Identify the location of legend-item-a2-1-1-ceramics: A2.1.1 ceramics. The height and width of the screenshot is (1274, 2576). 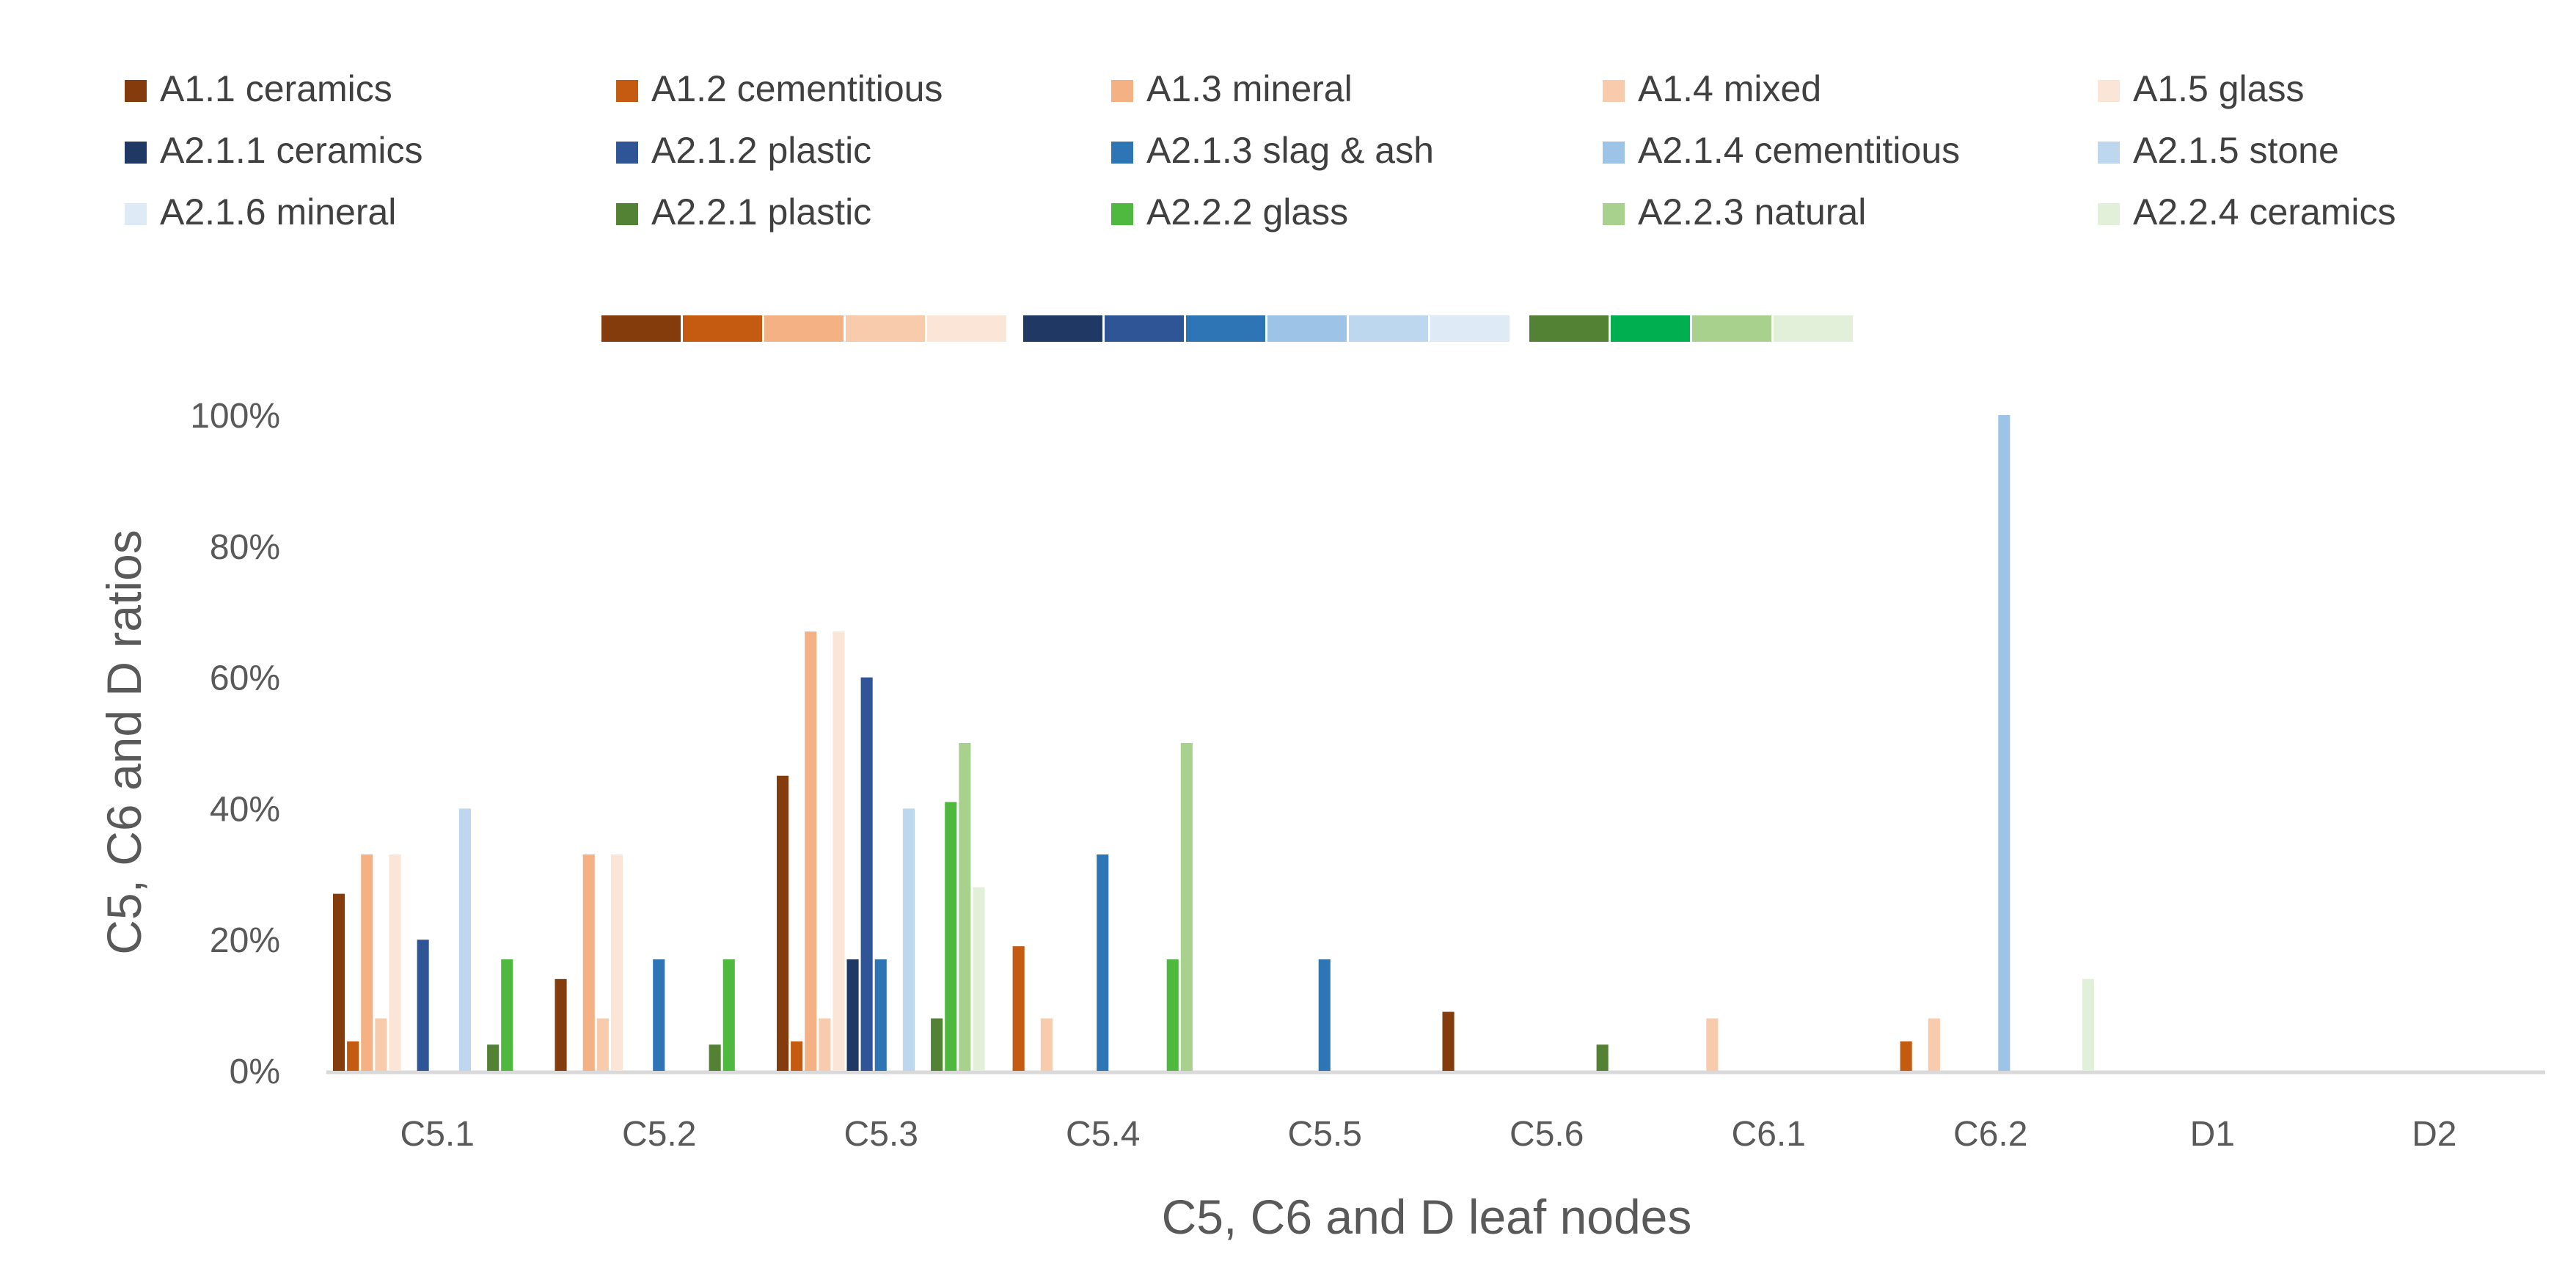
(273, 150).